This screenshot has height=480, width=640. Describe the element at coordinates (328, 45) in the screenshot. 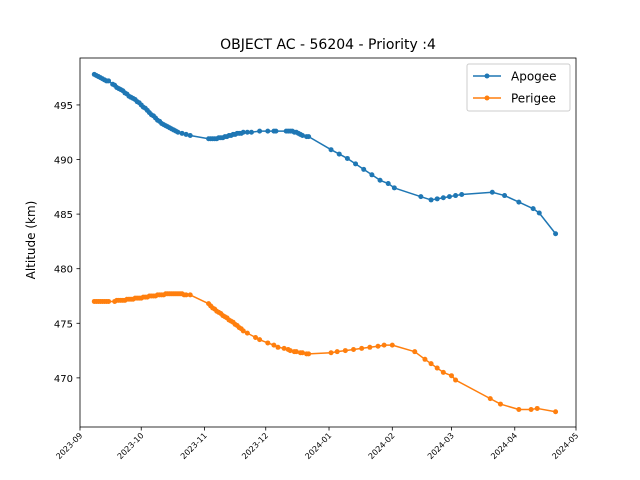

I see `chart-title: OBJECT AC - 56204 - Priority :4` at that location.